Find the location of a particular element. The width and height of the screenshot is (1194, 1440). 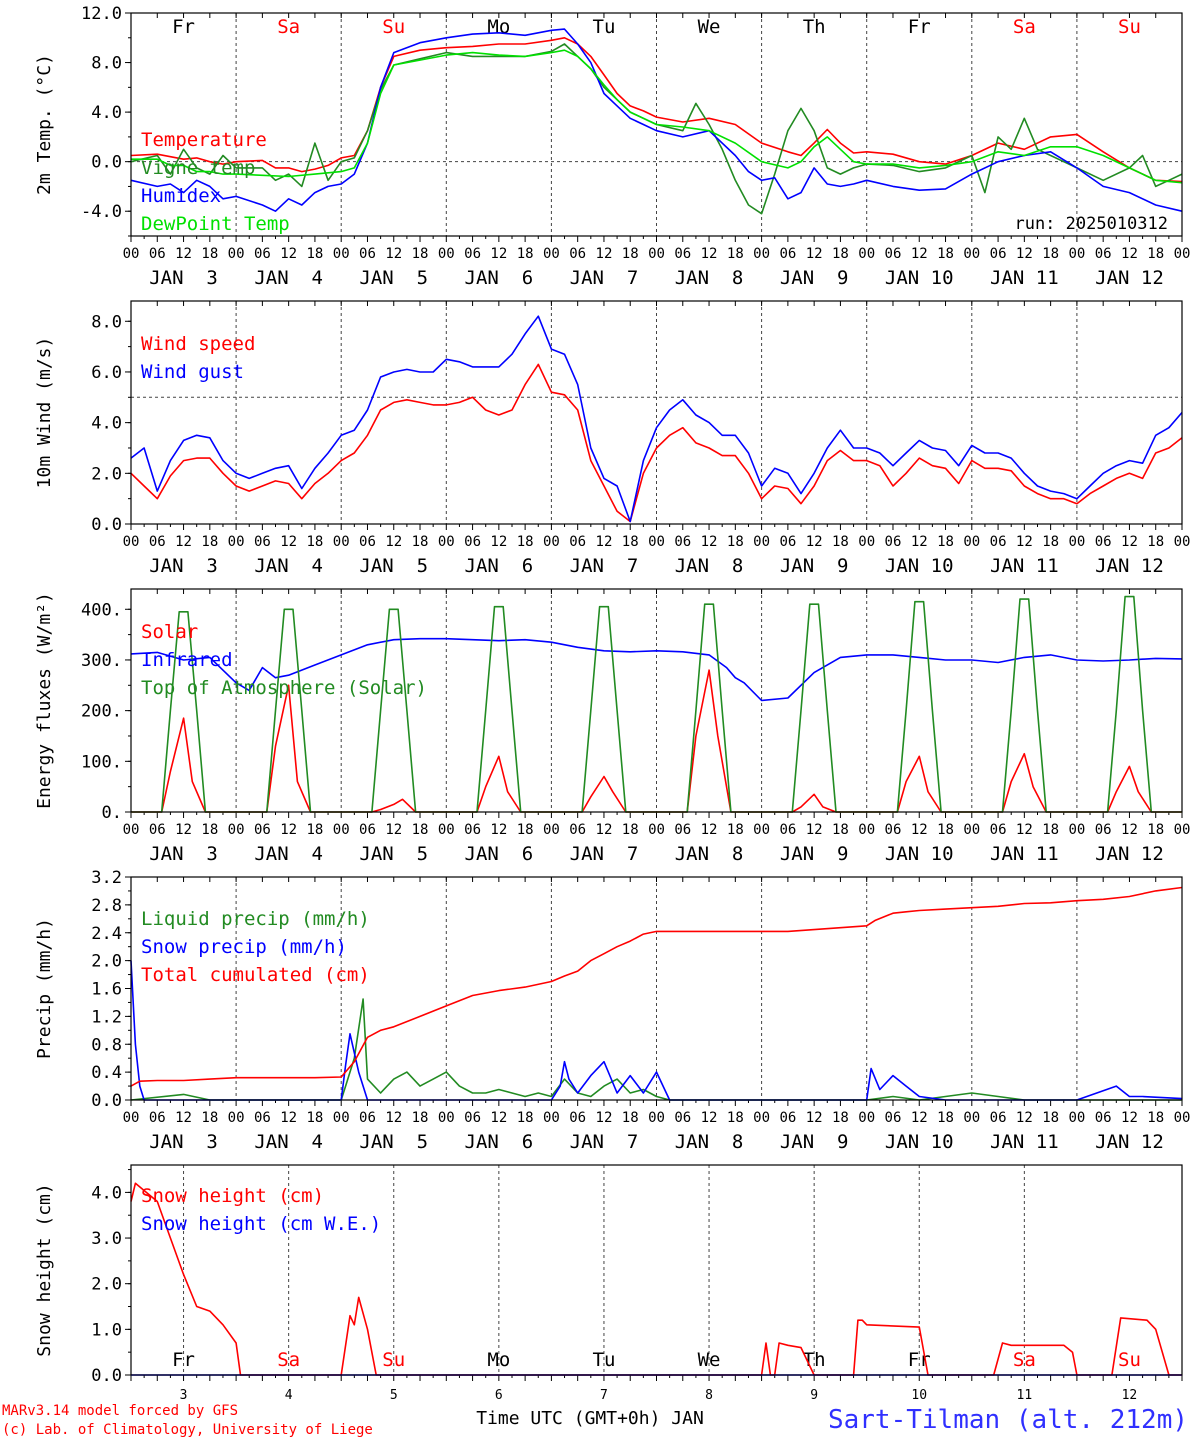

y-tick-label: -4.0 is located at coordinates (101, 212).